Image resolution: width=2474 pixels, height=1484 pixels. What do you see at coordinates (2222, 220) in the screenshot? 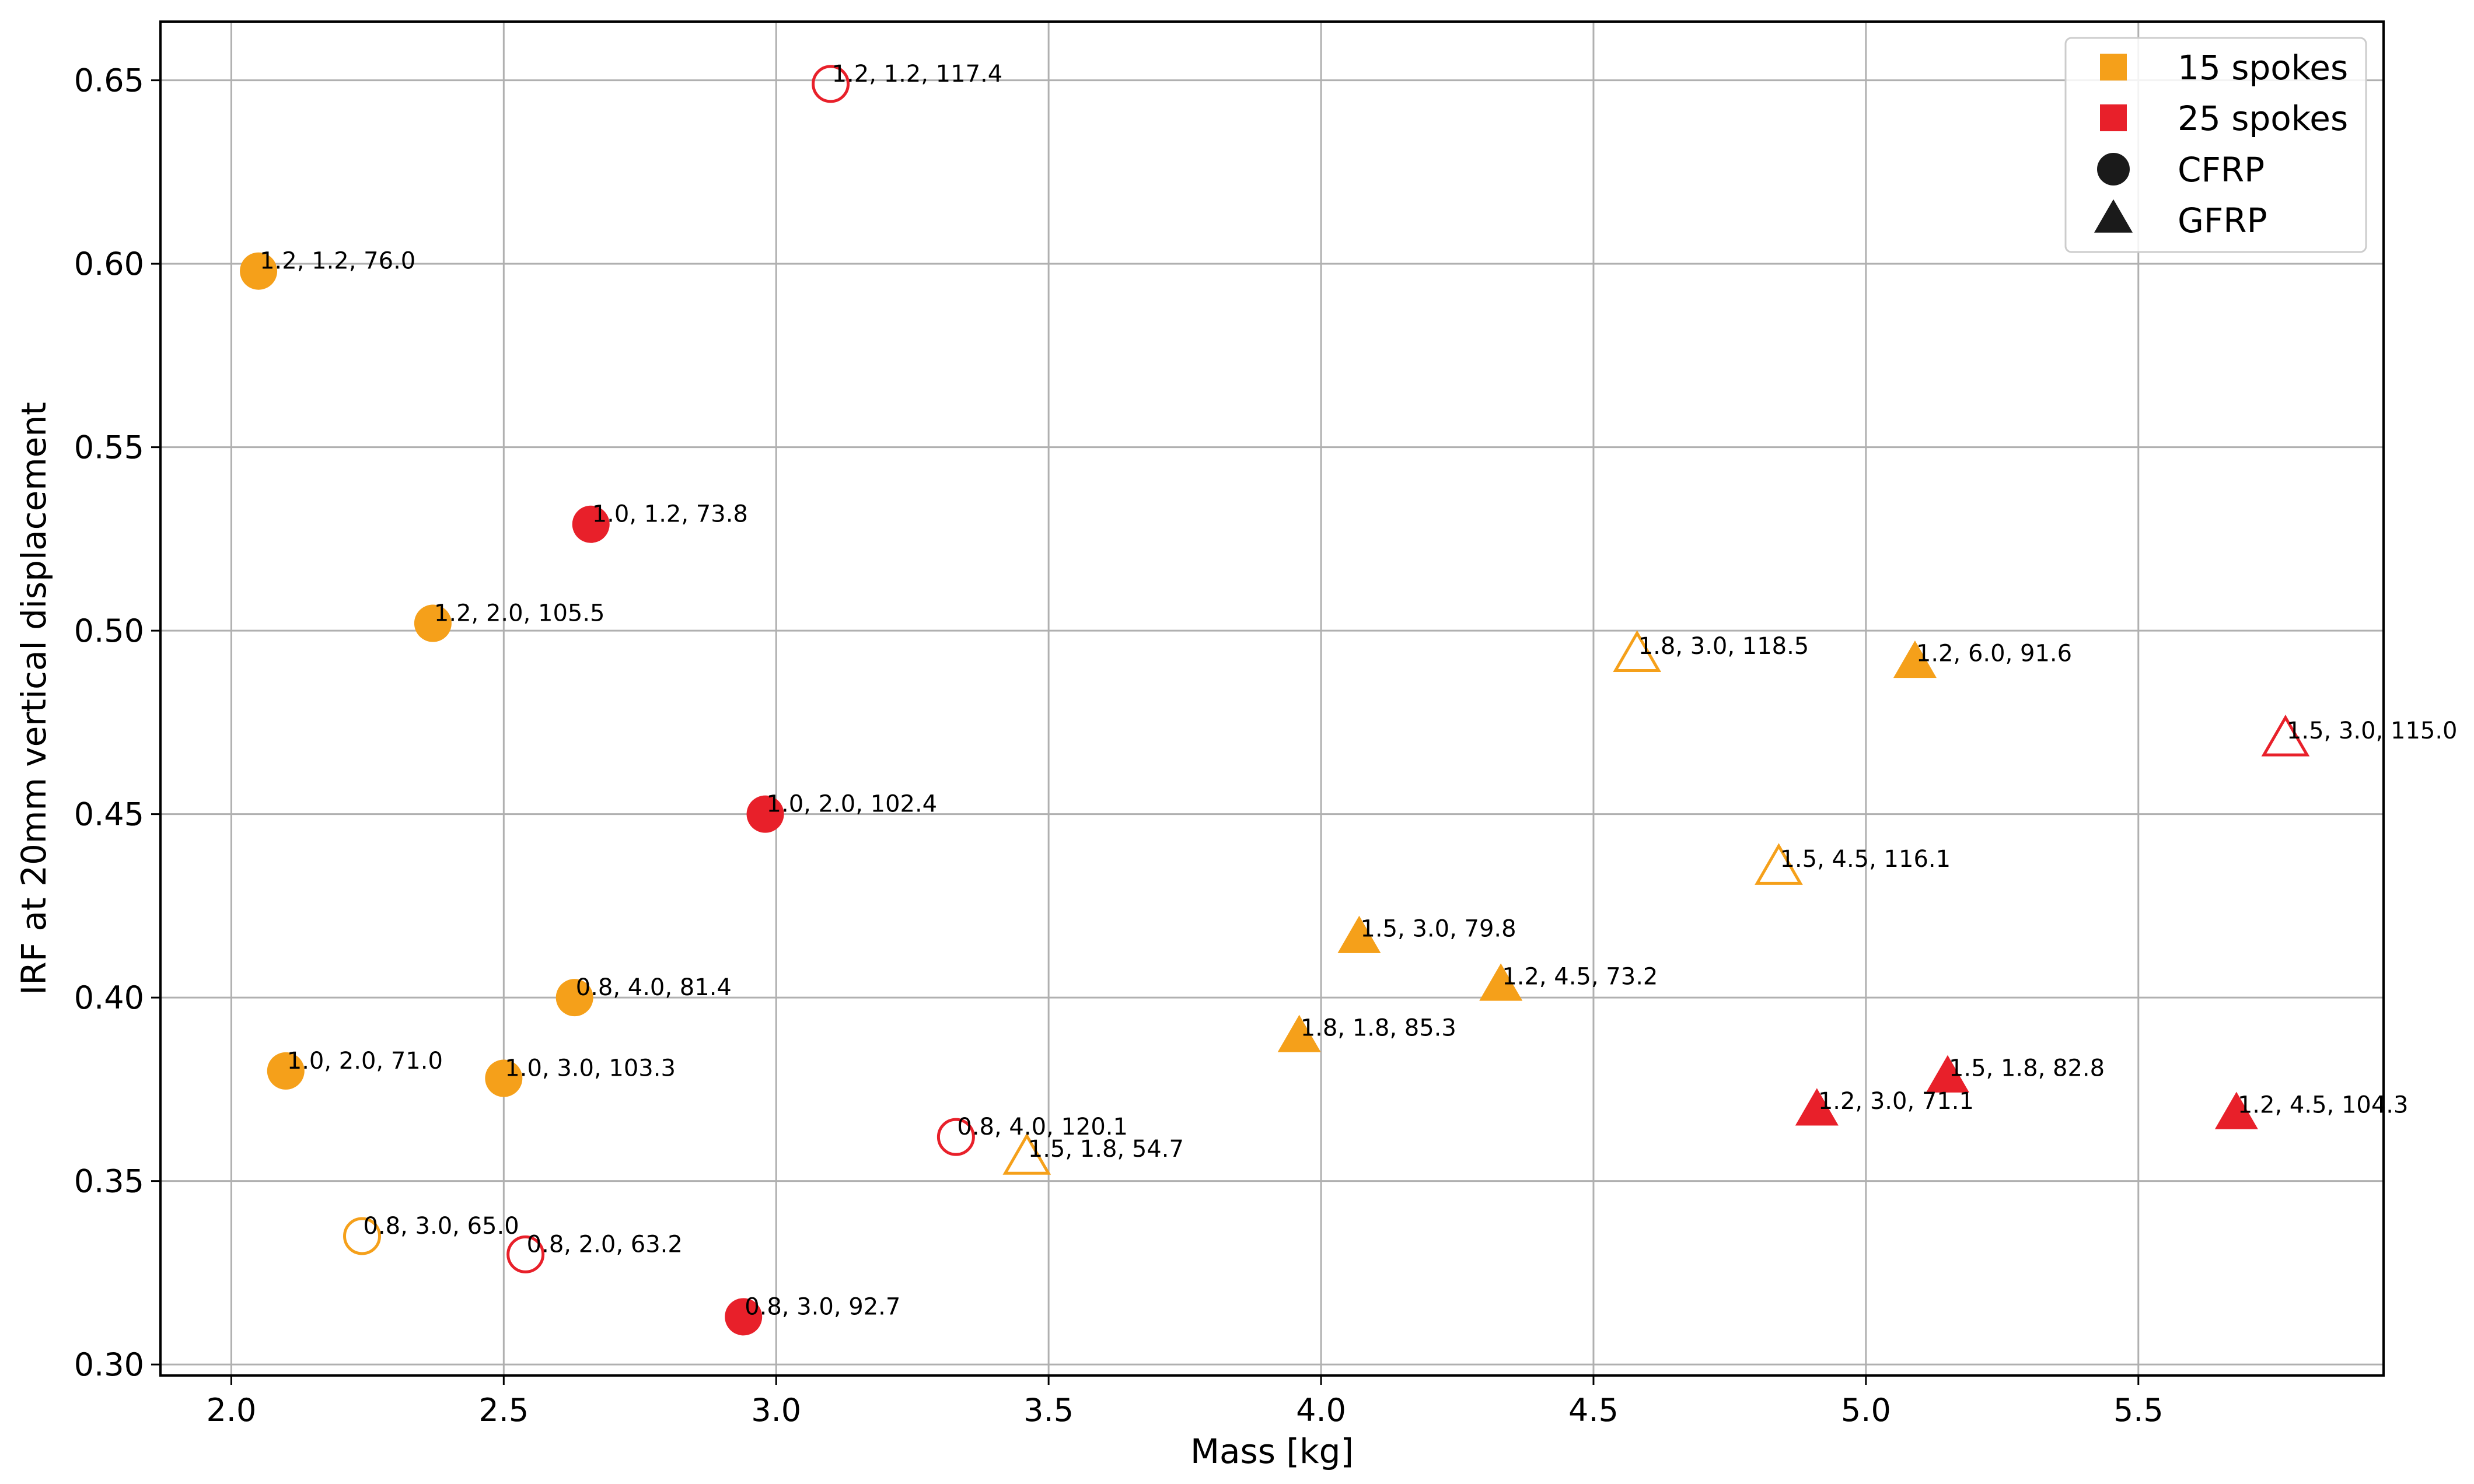
I see `legend-label: GFRP` at bounding box center [2222, 220].